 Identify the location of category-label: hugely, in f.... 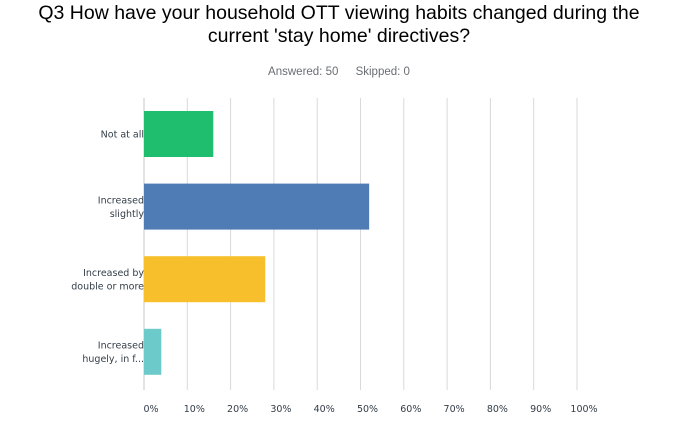
(113, 359).